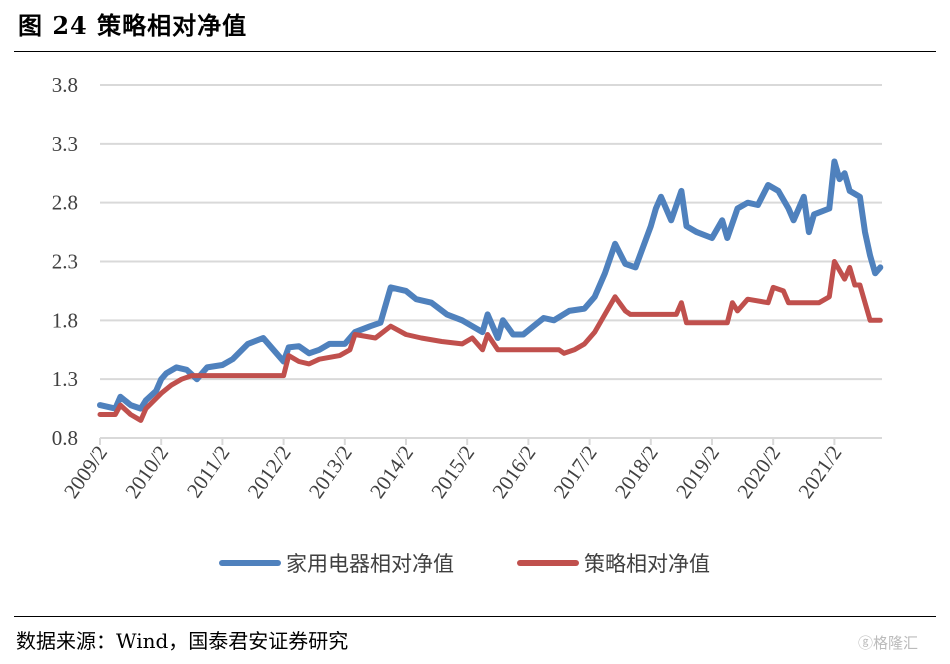 This screenshot has width=950, height=664. Describe the element at coordinates (391, 472) in the screenshot. I see `x-tick-label: 2014/2` at that location.